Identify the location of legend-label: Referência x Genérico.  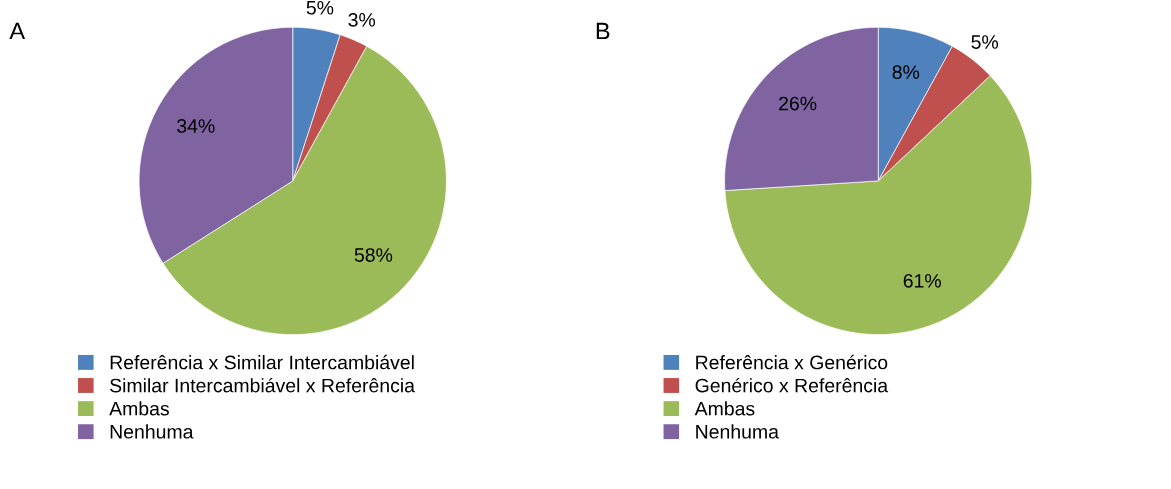
(792, 362).